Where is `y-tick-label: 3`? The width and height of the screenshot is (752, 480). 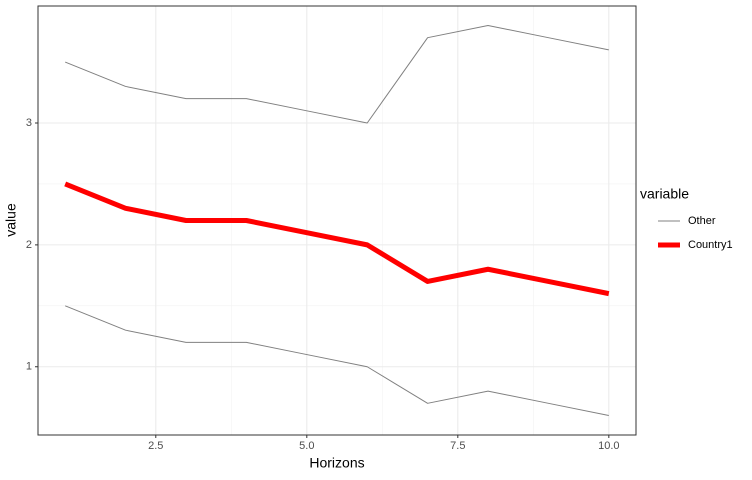
y-tick-label: 3 is located at coordinates (29, 123).